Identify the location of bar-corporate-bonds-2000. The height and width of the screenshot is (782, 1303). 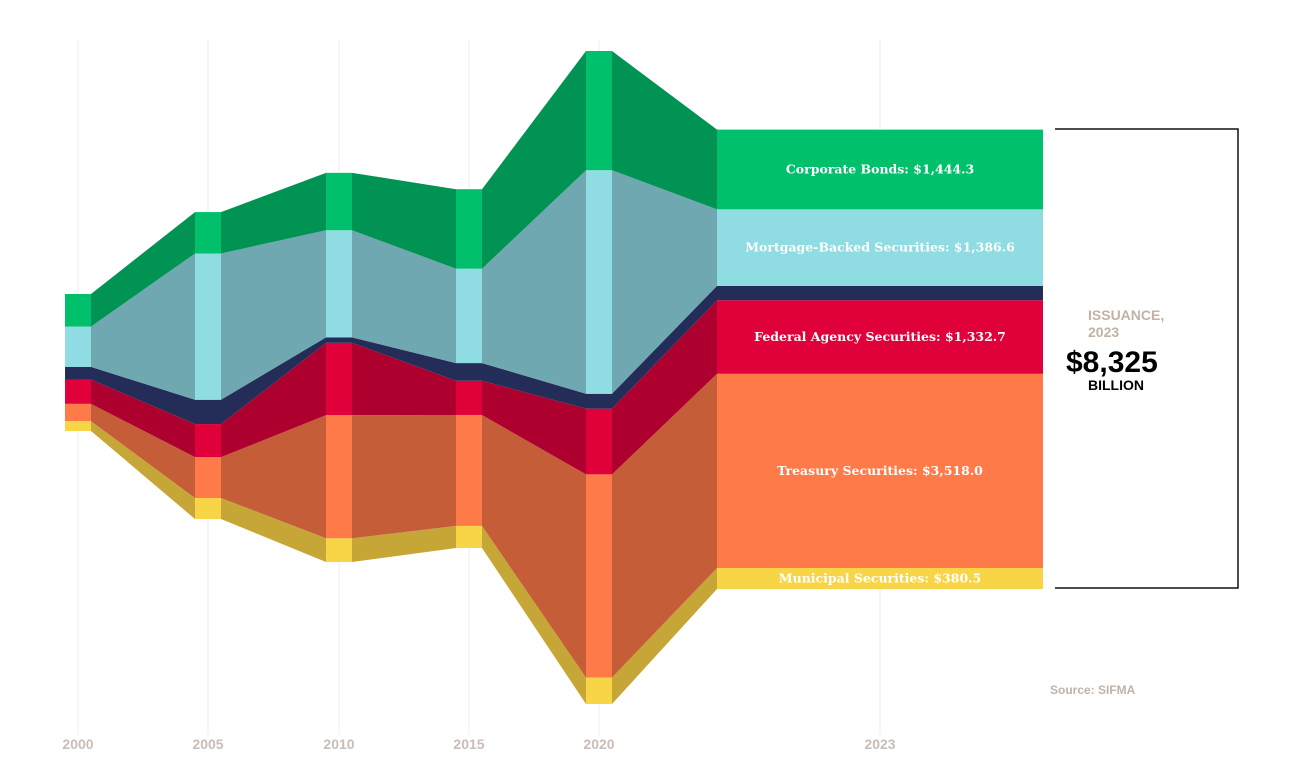
(78, 310).